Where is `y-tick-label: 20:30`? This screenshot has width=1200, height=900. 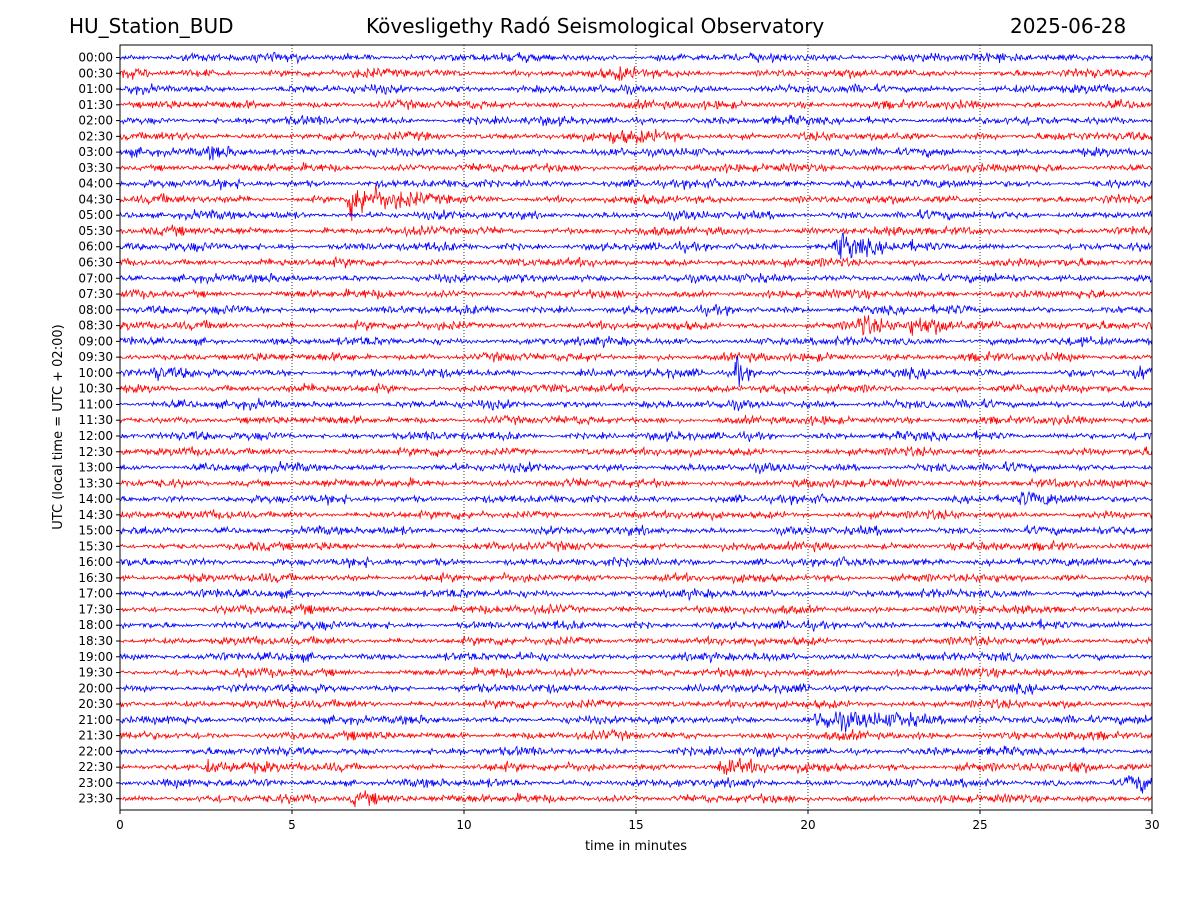
y-tick-label: 20:30 is located at coordinates (95, 704).